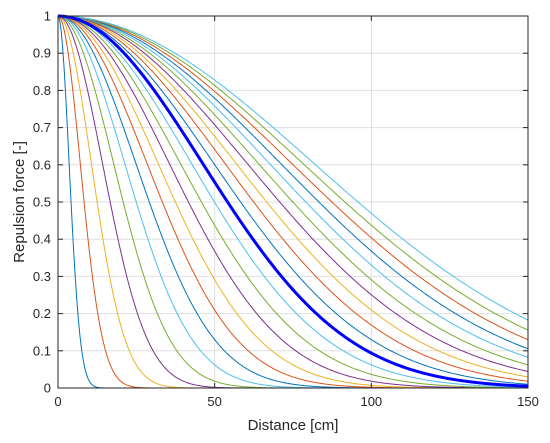 The height and width of the screenshot is (443, 550). Describe the element at coordinates (42, 239) in the screenshot. I see `y-tick-label: 0.4` at that location.